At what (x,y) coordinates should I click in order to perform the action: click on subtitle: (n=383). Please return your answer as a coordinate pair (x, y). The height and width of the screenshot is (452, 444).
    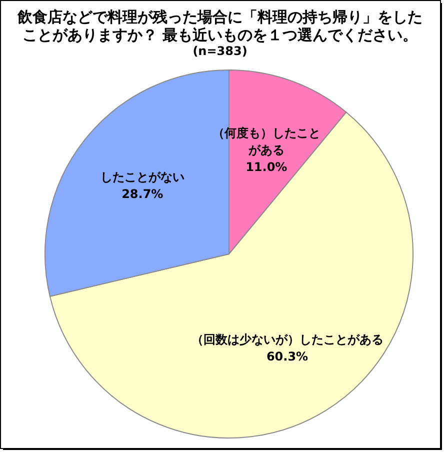
    Looking at the image, I should click on (220, 51).